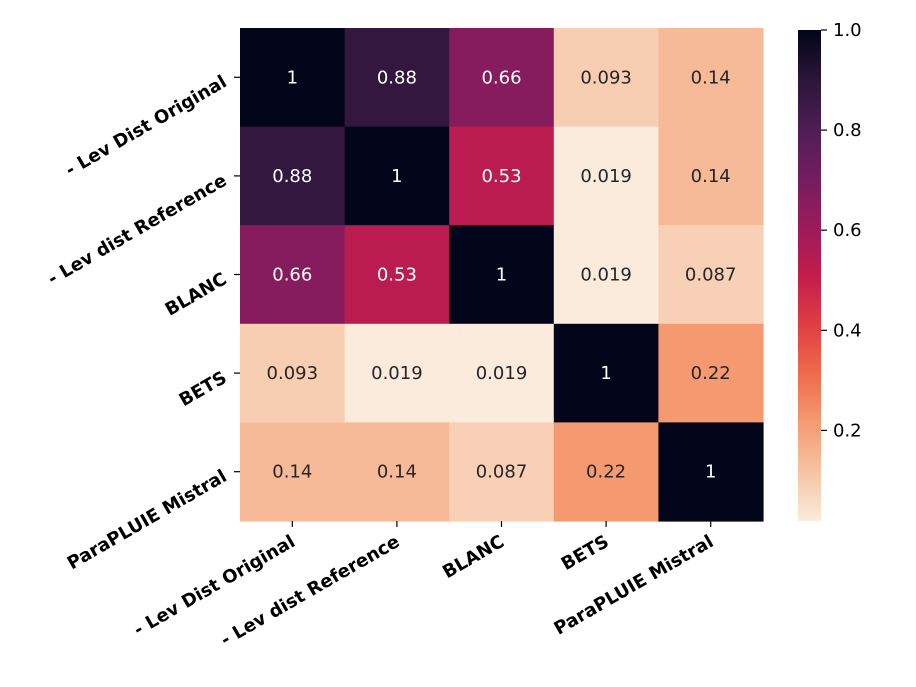 This screenshot has width=916, height=687. Describe the element at coordinates (847, 130) in the screenshot. I see `colorbar-tick-label: 0.8` at that location.